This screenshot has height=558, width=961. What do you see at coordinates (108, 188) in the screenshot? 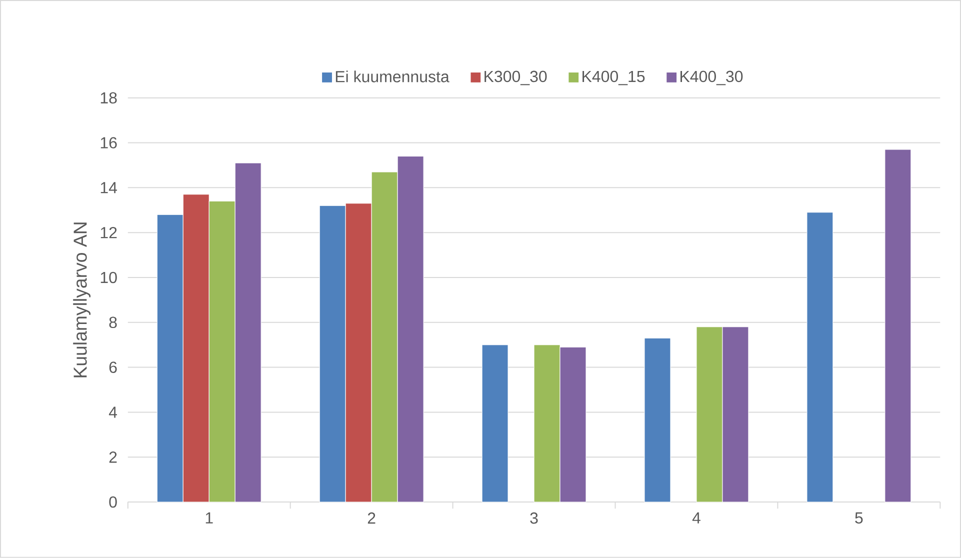
I see `y-tick-label: 14` at bounding box center [108, 188].